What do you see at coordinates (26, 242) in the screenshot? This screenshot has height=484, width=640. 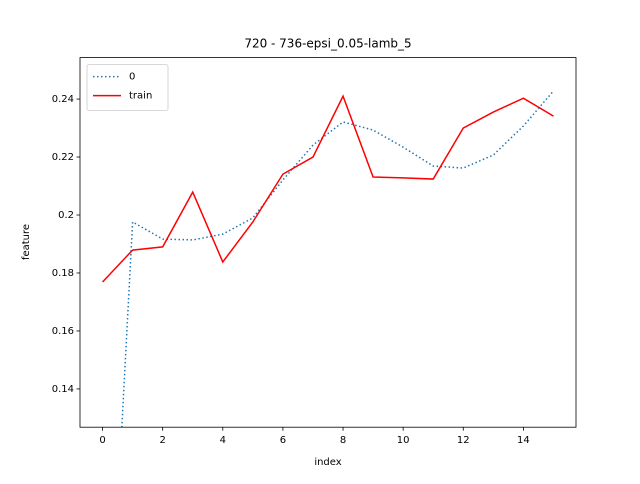 I see `y-axis-label: feature` at bounding box center [26, 242].